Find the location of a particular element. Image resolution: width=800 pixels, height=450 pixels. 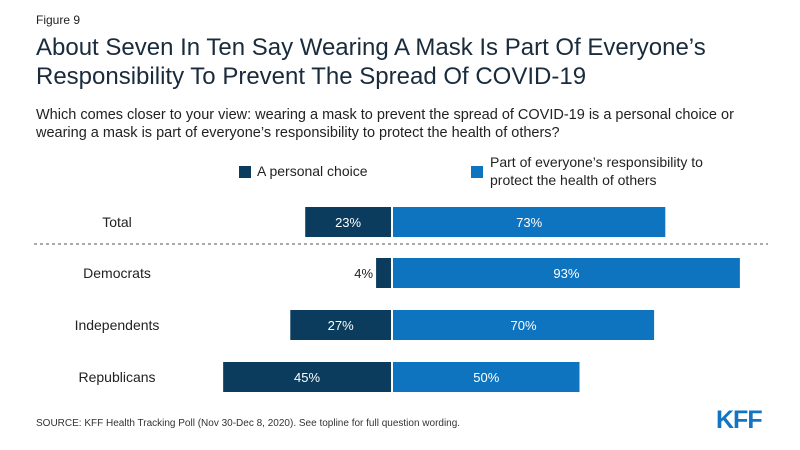

bar-personal-republicans is located at coordinates (307, 377).